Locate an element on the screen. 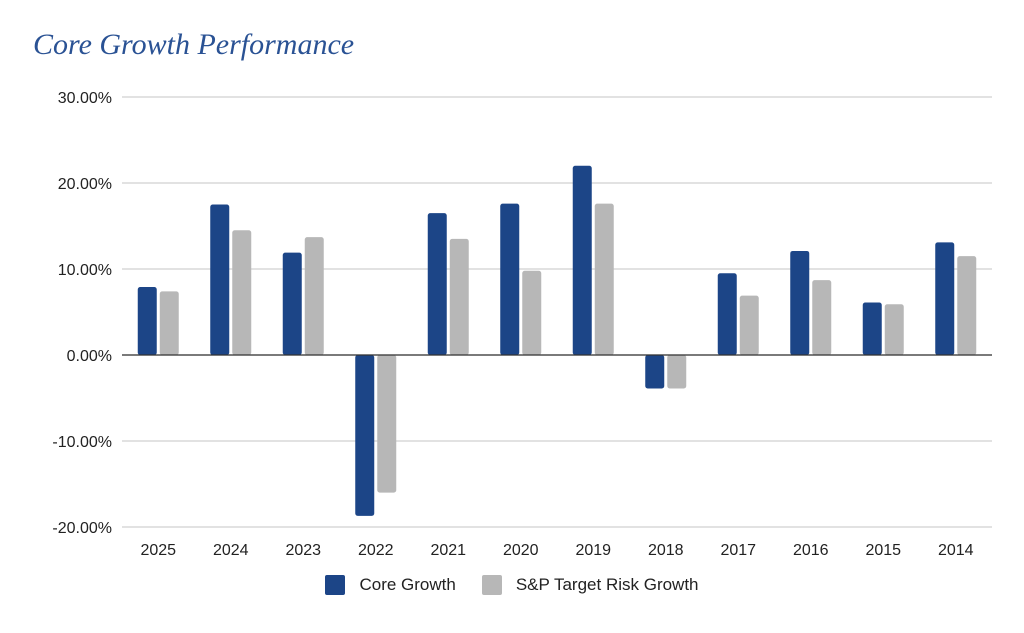  bar-core-growth-2022 is located at coordinates (365, 435).